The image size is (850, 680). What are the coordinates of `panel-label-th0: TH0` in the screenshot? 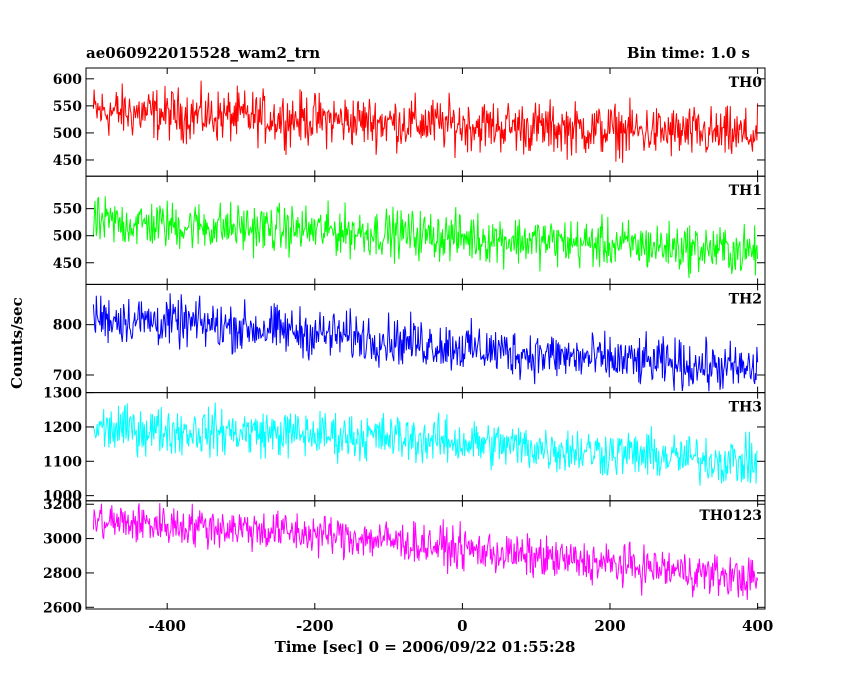 It's located at (746, 83).